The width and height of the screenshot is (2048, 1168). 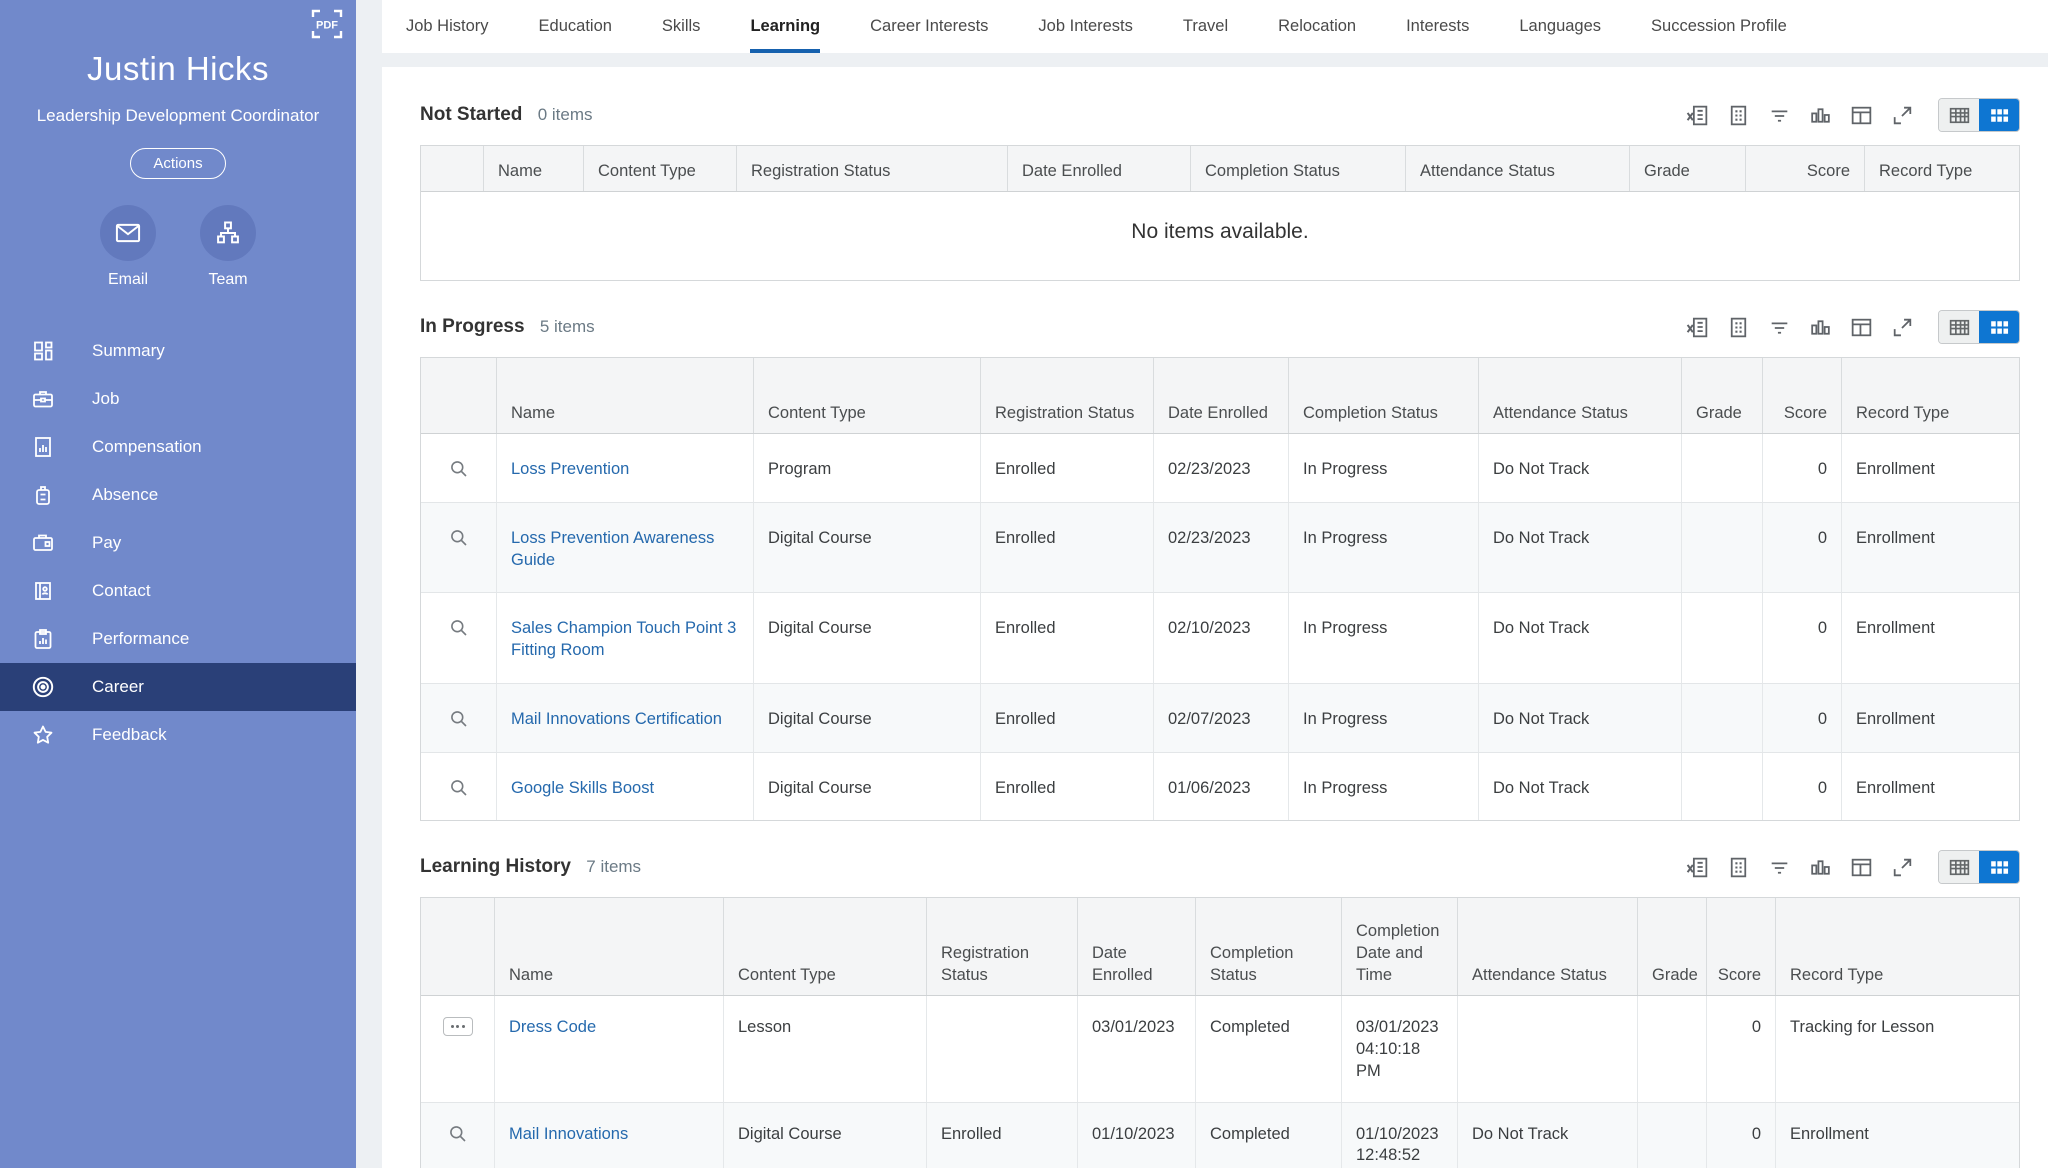 I want to click on column-header-score: Score, so click(x=1805, y=168).